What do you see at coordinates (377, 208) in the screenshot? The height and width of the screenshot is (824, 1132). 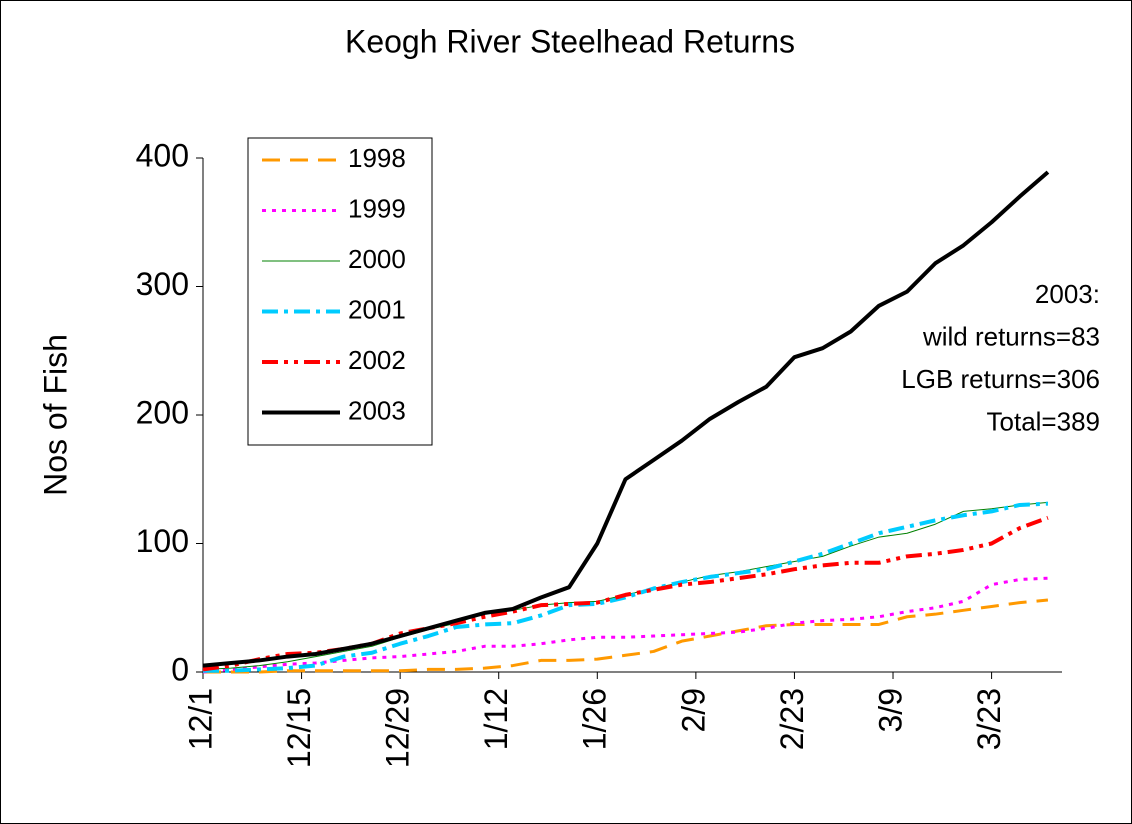 I see `legend-label: 1999` at bounding box center [377, 208].